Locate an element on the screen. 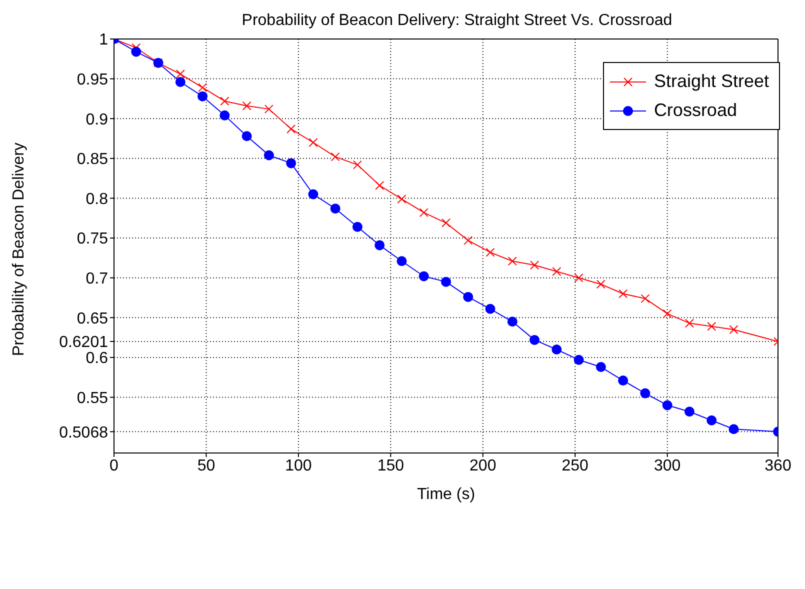  x-tick-label: 150 is located at coordinates (390, 465).